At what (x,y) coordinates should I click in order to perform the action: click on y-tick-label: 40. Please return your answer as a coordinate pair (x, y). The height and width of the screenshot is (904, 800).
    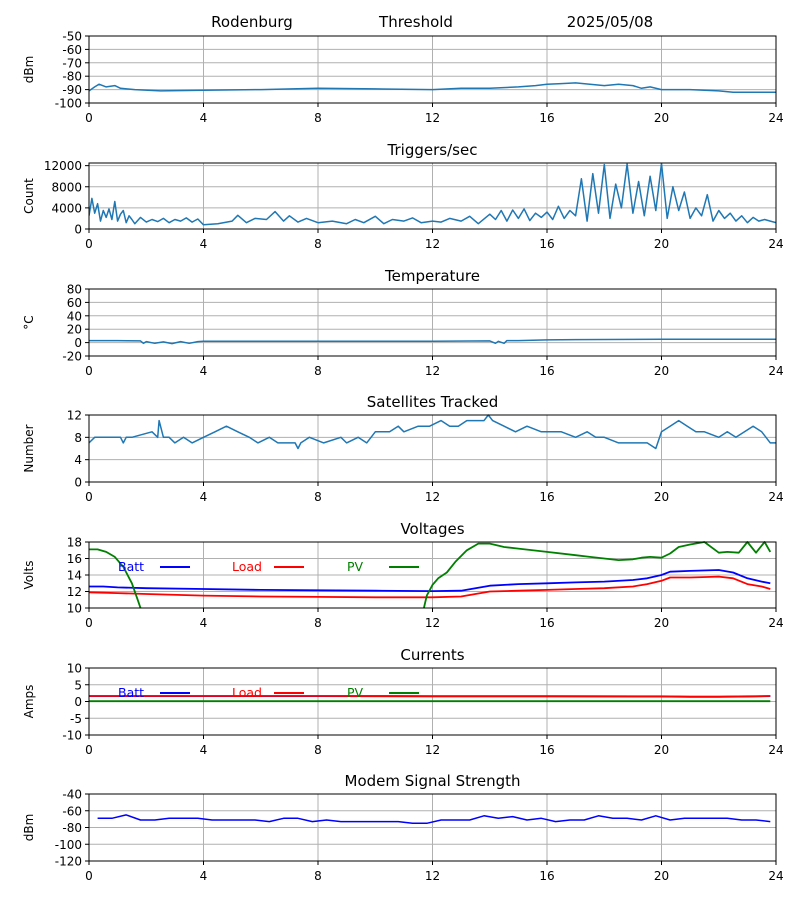
    Looking at the image, I should click on (74, 316).